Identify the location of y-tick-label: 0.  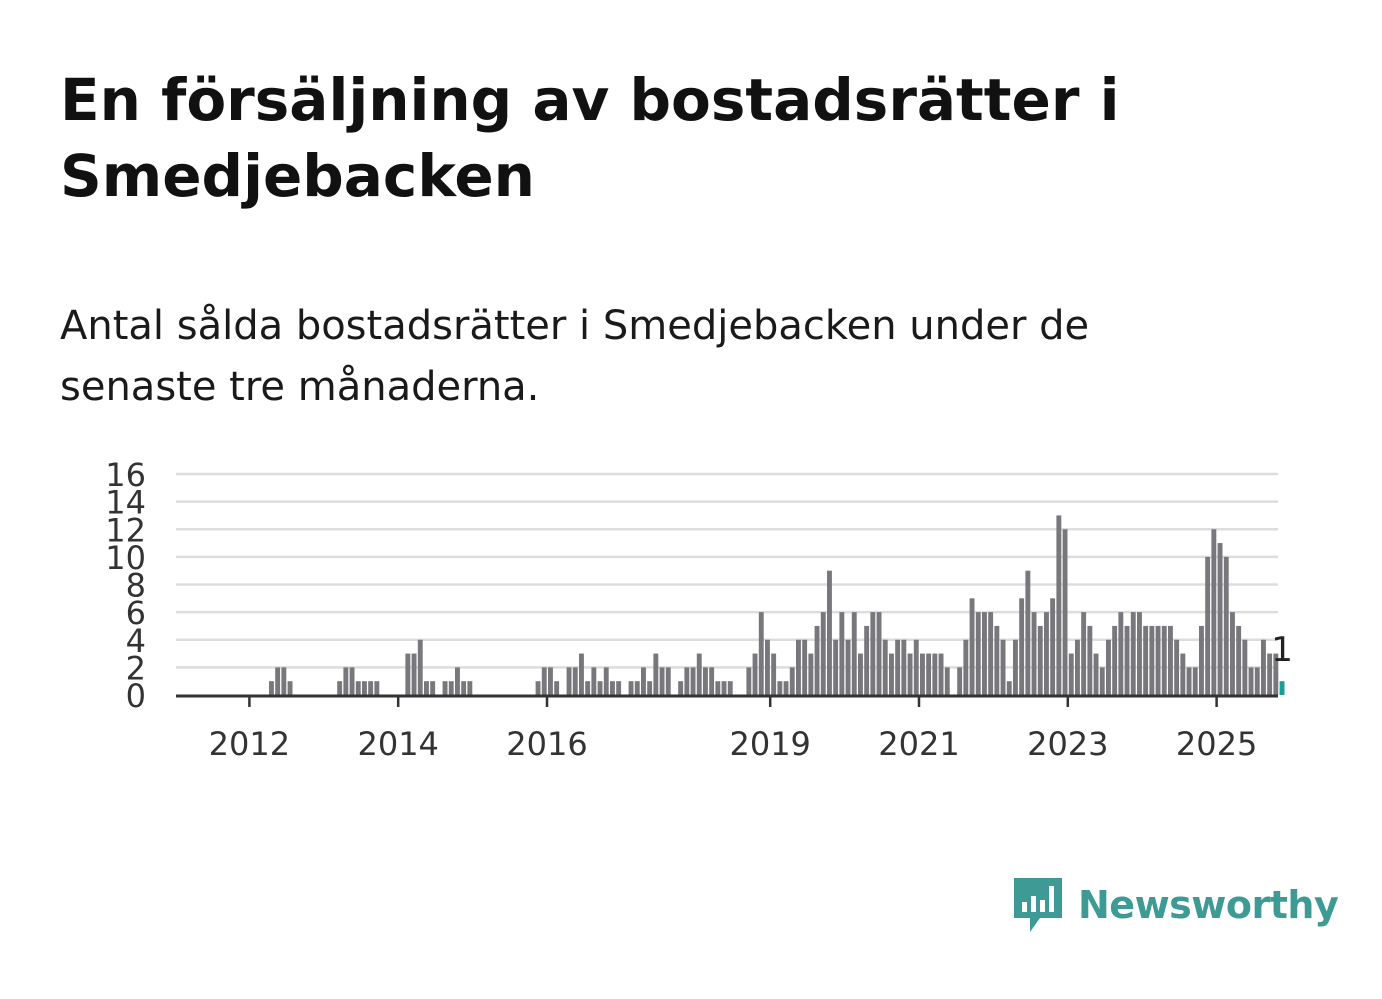
(136, 696).